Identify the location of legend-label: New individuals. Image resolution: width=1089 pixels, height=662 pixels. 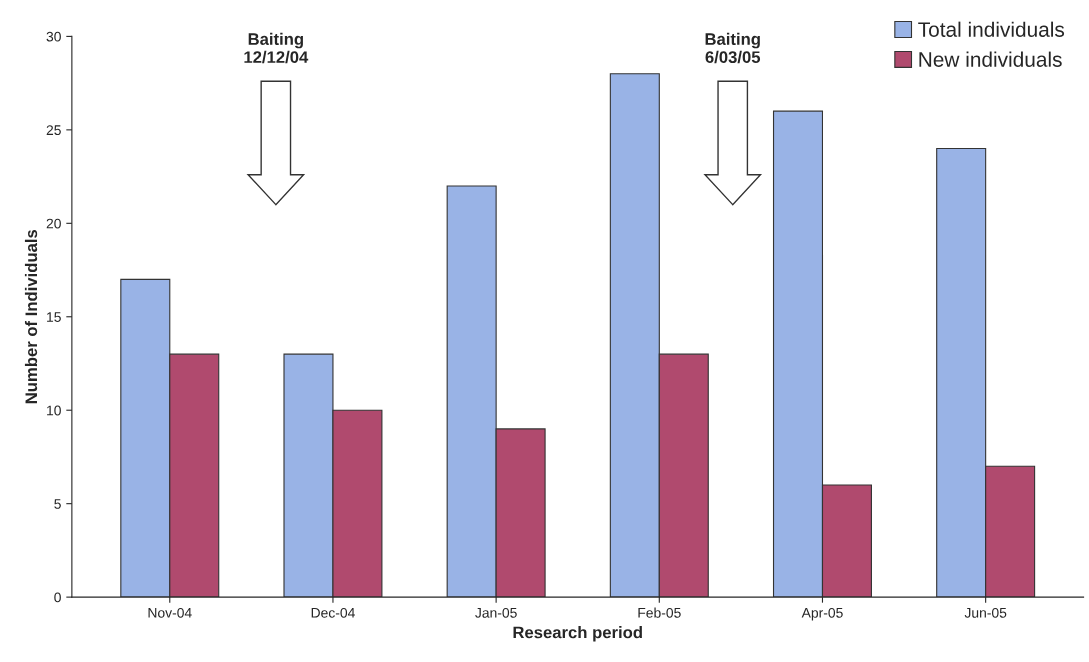
(990, 59).